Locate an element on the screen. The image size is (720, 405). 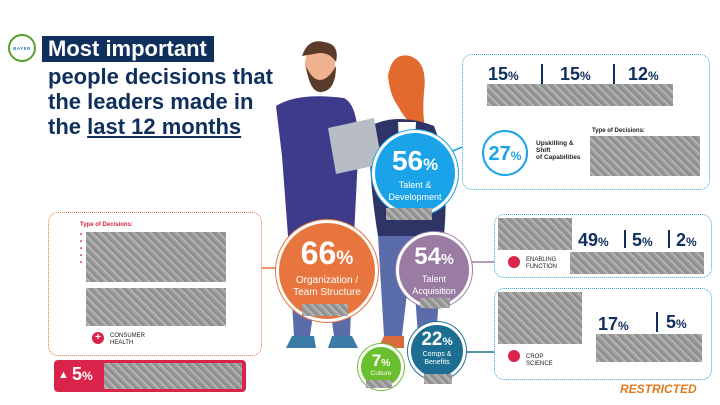
title-line-2: people decisions that is located at coordinates (160, 76).